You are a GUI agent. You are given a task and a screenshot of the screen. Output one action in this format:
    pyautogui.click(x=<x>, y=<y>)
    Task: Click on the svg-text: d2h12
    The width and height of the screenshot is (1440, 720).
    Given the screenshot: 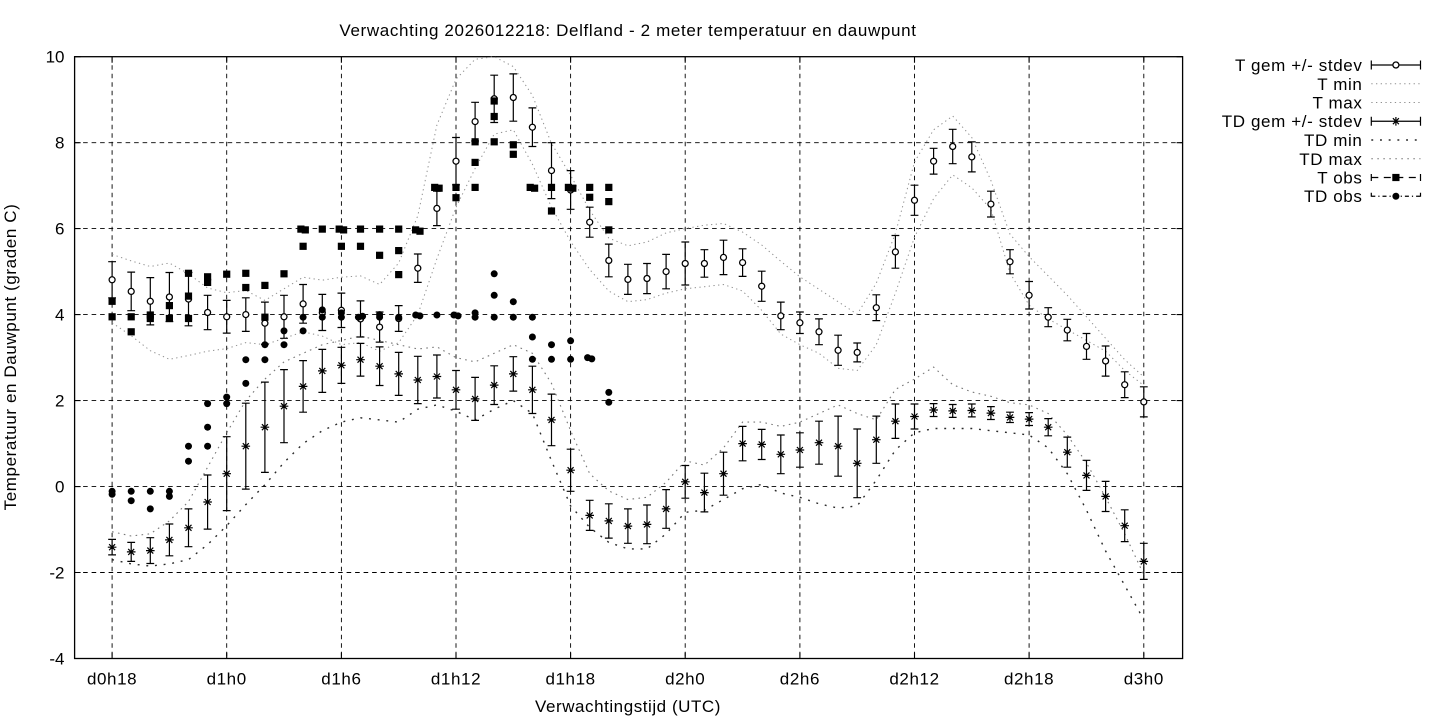 What is the action you would take?
    pyautogui.click(x=914, y=679)
    